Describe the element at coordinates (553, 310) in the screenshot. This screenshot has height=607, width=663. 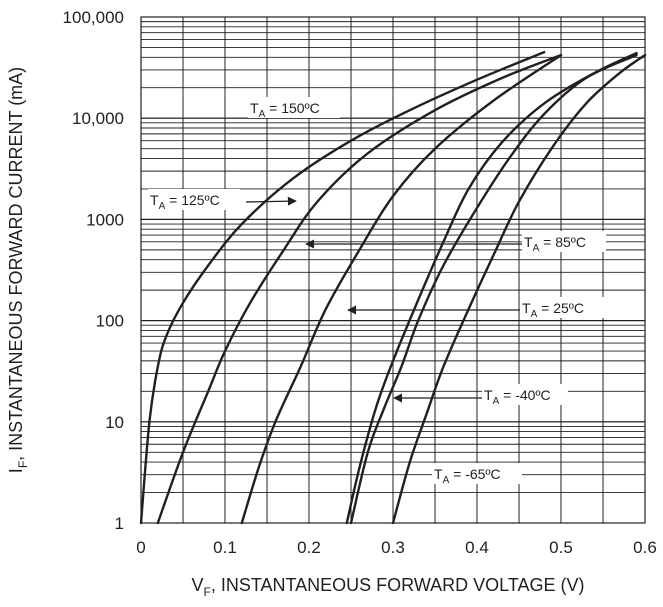
I see `annotation-label-series-3: TA = 25ºC` at that location.